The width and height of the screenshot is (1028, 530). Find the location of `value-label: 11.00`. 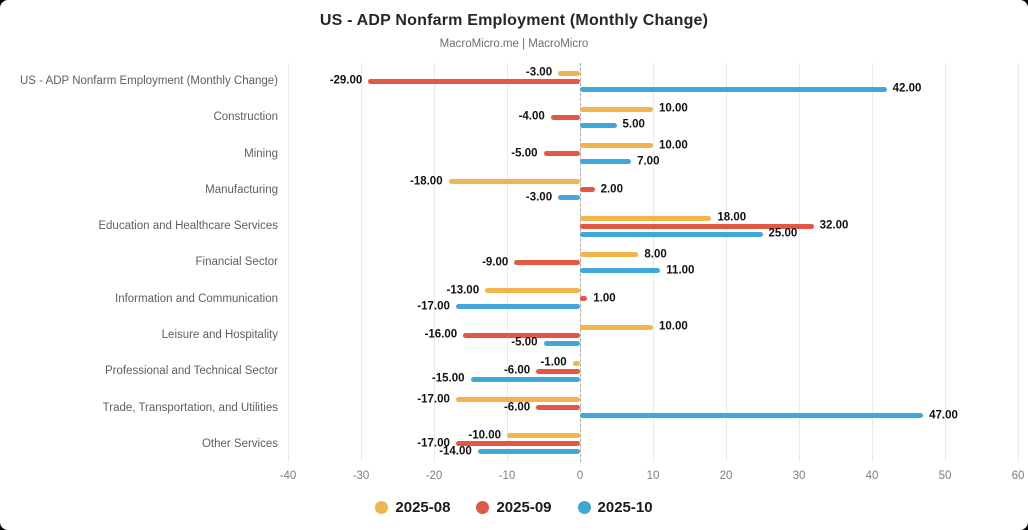

value-label: 11.00 is located at coordinates (680, 269).